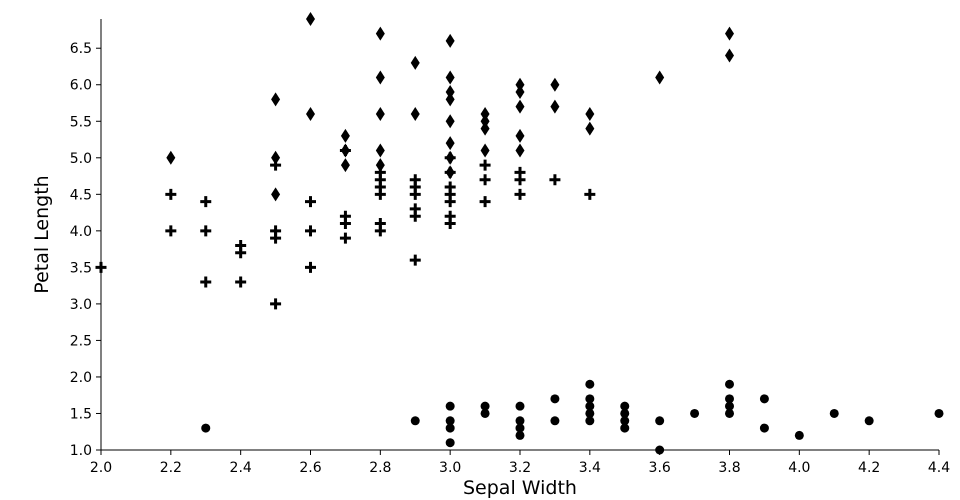 This screenshot has width=960, height=500. Describe the element at coordinates (81, 49) in the screenshot. I see `y-tick-label: 6.5` at that location.